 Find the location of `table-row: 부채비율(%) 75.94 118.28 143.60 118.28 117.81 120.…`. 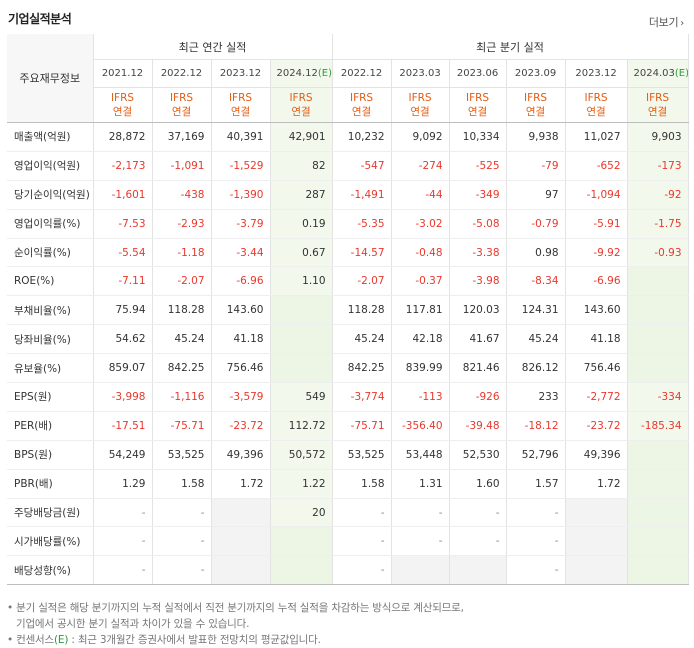

table-row: 부채비율(%) 75.94 118.28 143.60 118.28 117.81 120.… is located at coordinates (348, 310).